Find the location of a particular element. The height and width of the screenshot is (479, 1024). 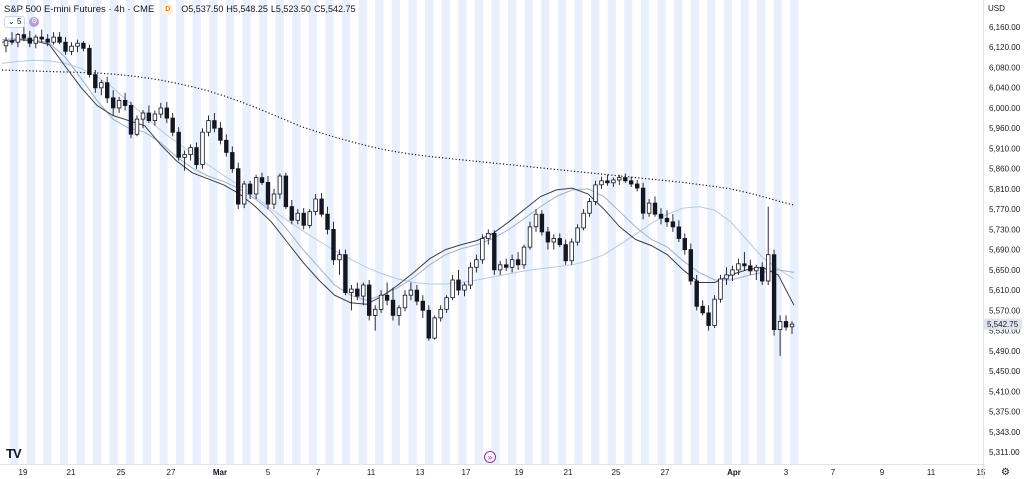

price-tick-label: 5,530.00 is located at coordinates (1005, 331).